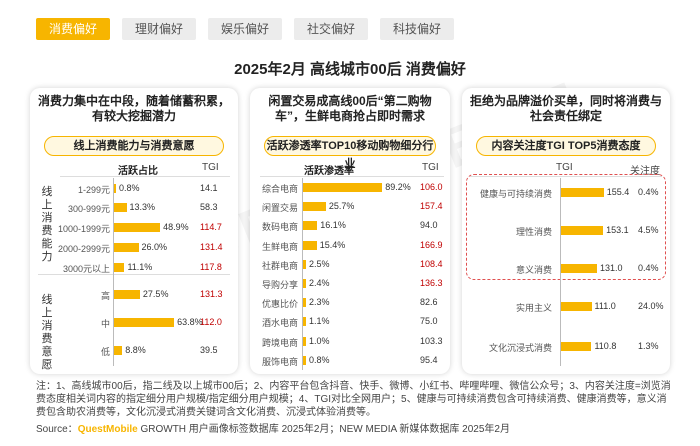  I want to click on tgi-label: 39.5, so click(209, 350).